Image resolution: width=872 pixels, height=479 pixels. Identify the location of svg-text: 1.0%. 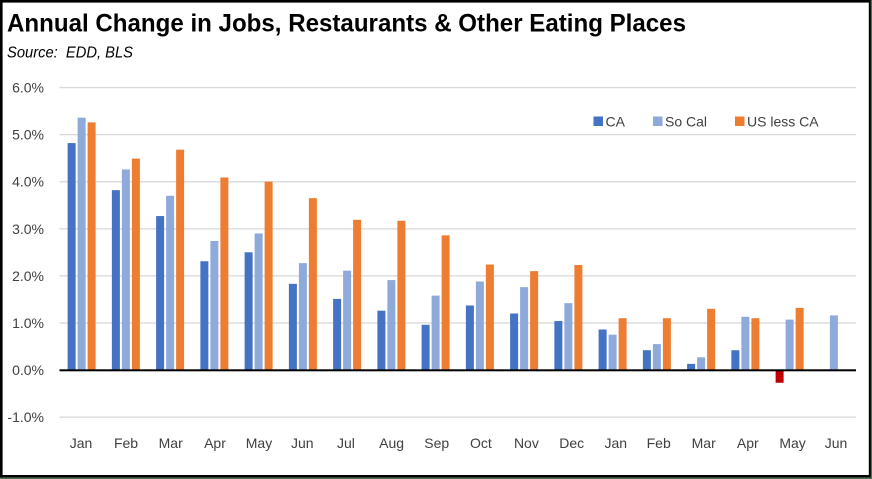
(28, 323).